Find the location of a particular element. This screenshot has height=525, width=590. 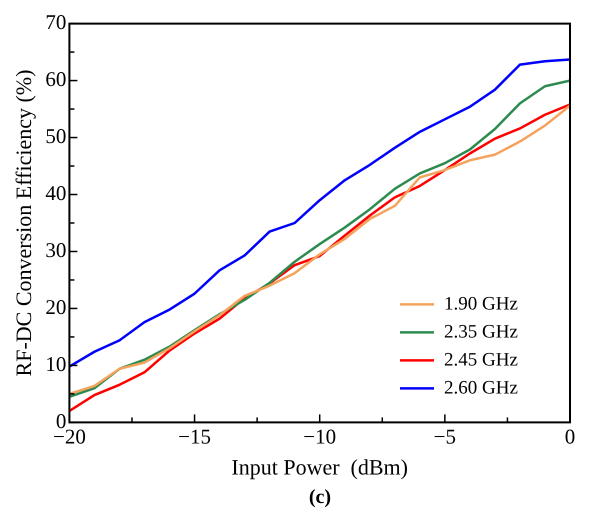

x-tick-label: 0 is located at coordinates (570, 436).